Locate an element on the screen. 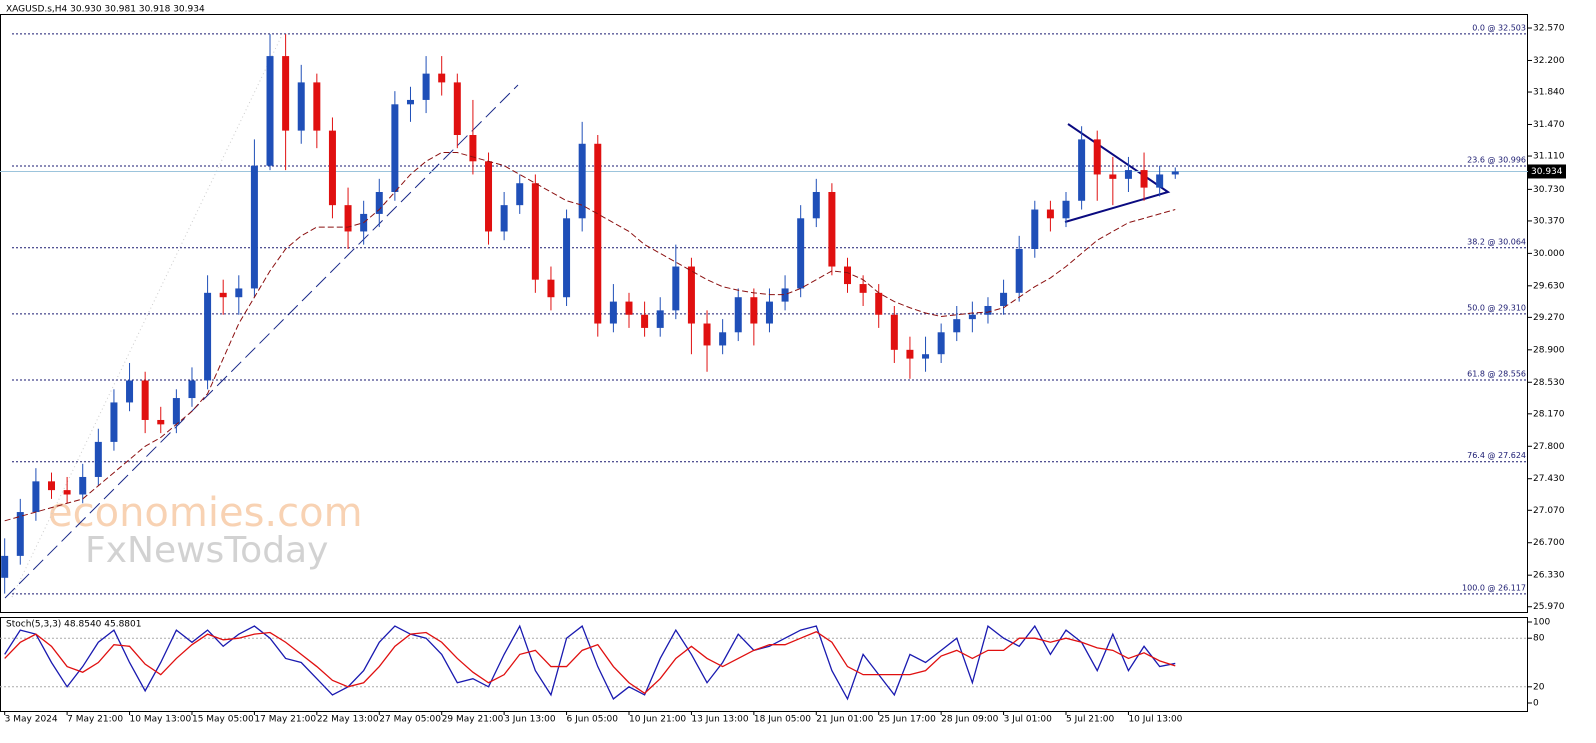  y-tick-label: 30.370 is located at coordinates (1549, 221).